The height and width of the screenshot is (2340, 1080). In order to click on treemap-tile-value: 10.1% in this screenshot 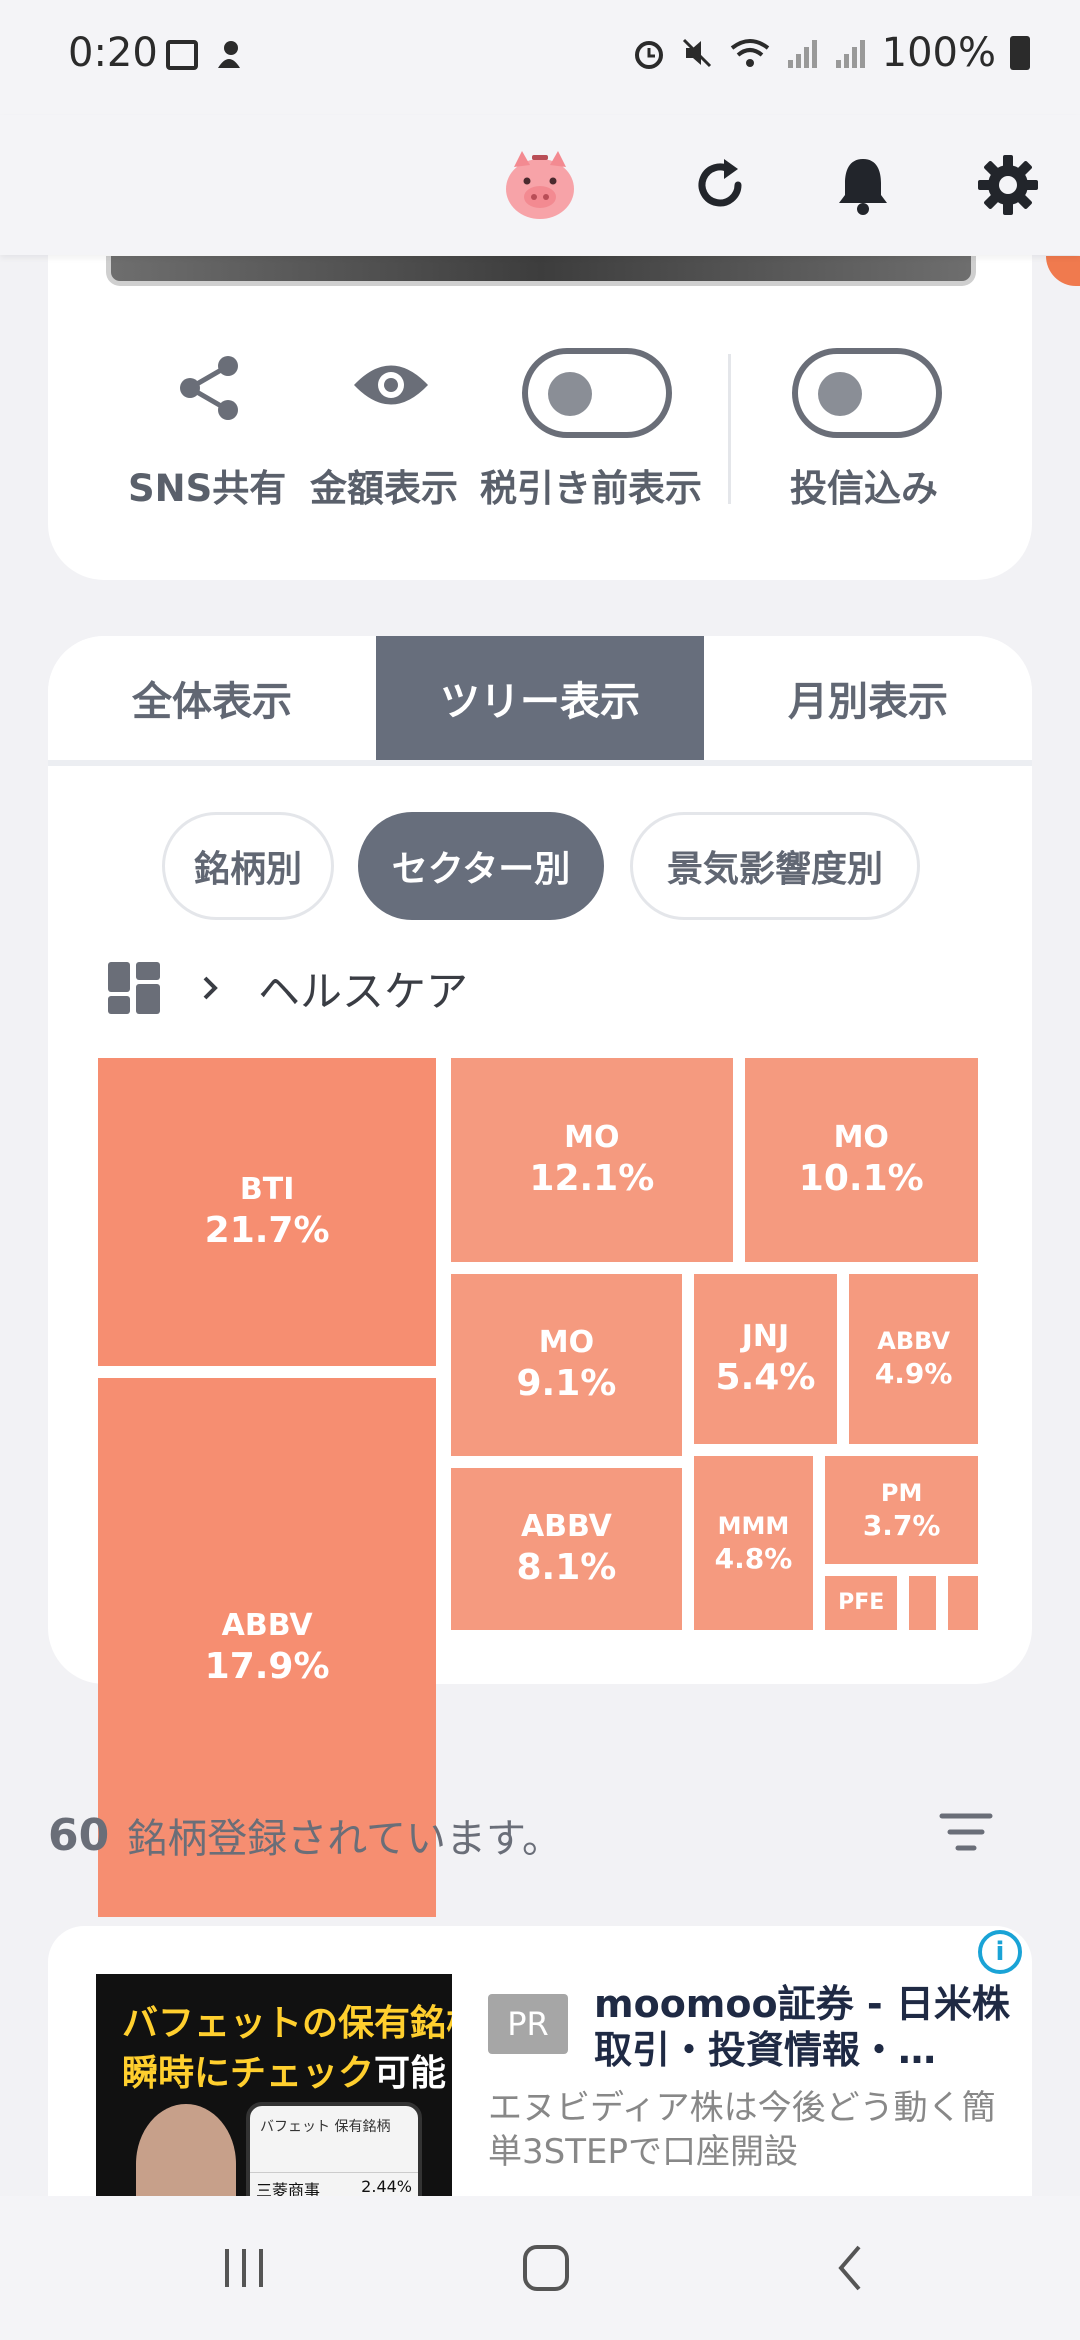, I will do `click(861, 1179)`.